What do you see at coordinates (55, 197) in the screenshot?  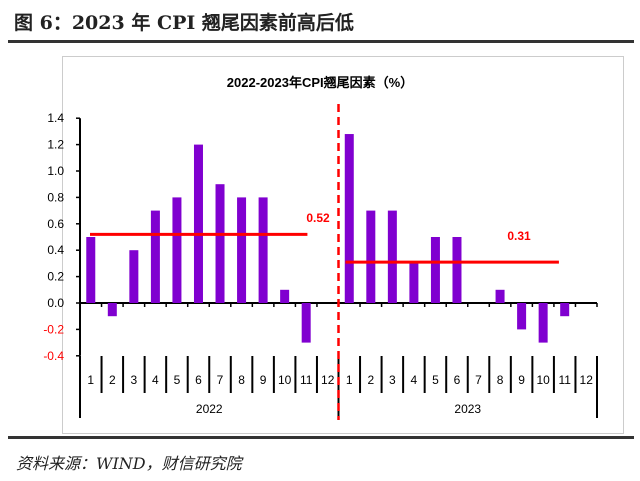 I see `y-tick-label: 0.8` at bounding box center [55, 197].